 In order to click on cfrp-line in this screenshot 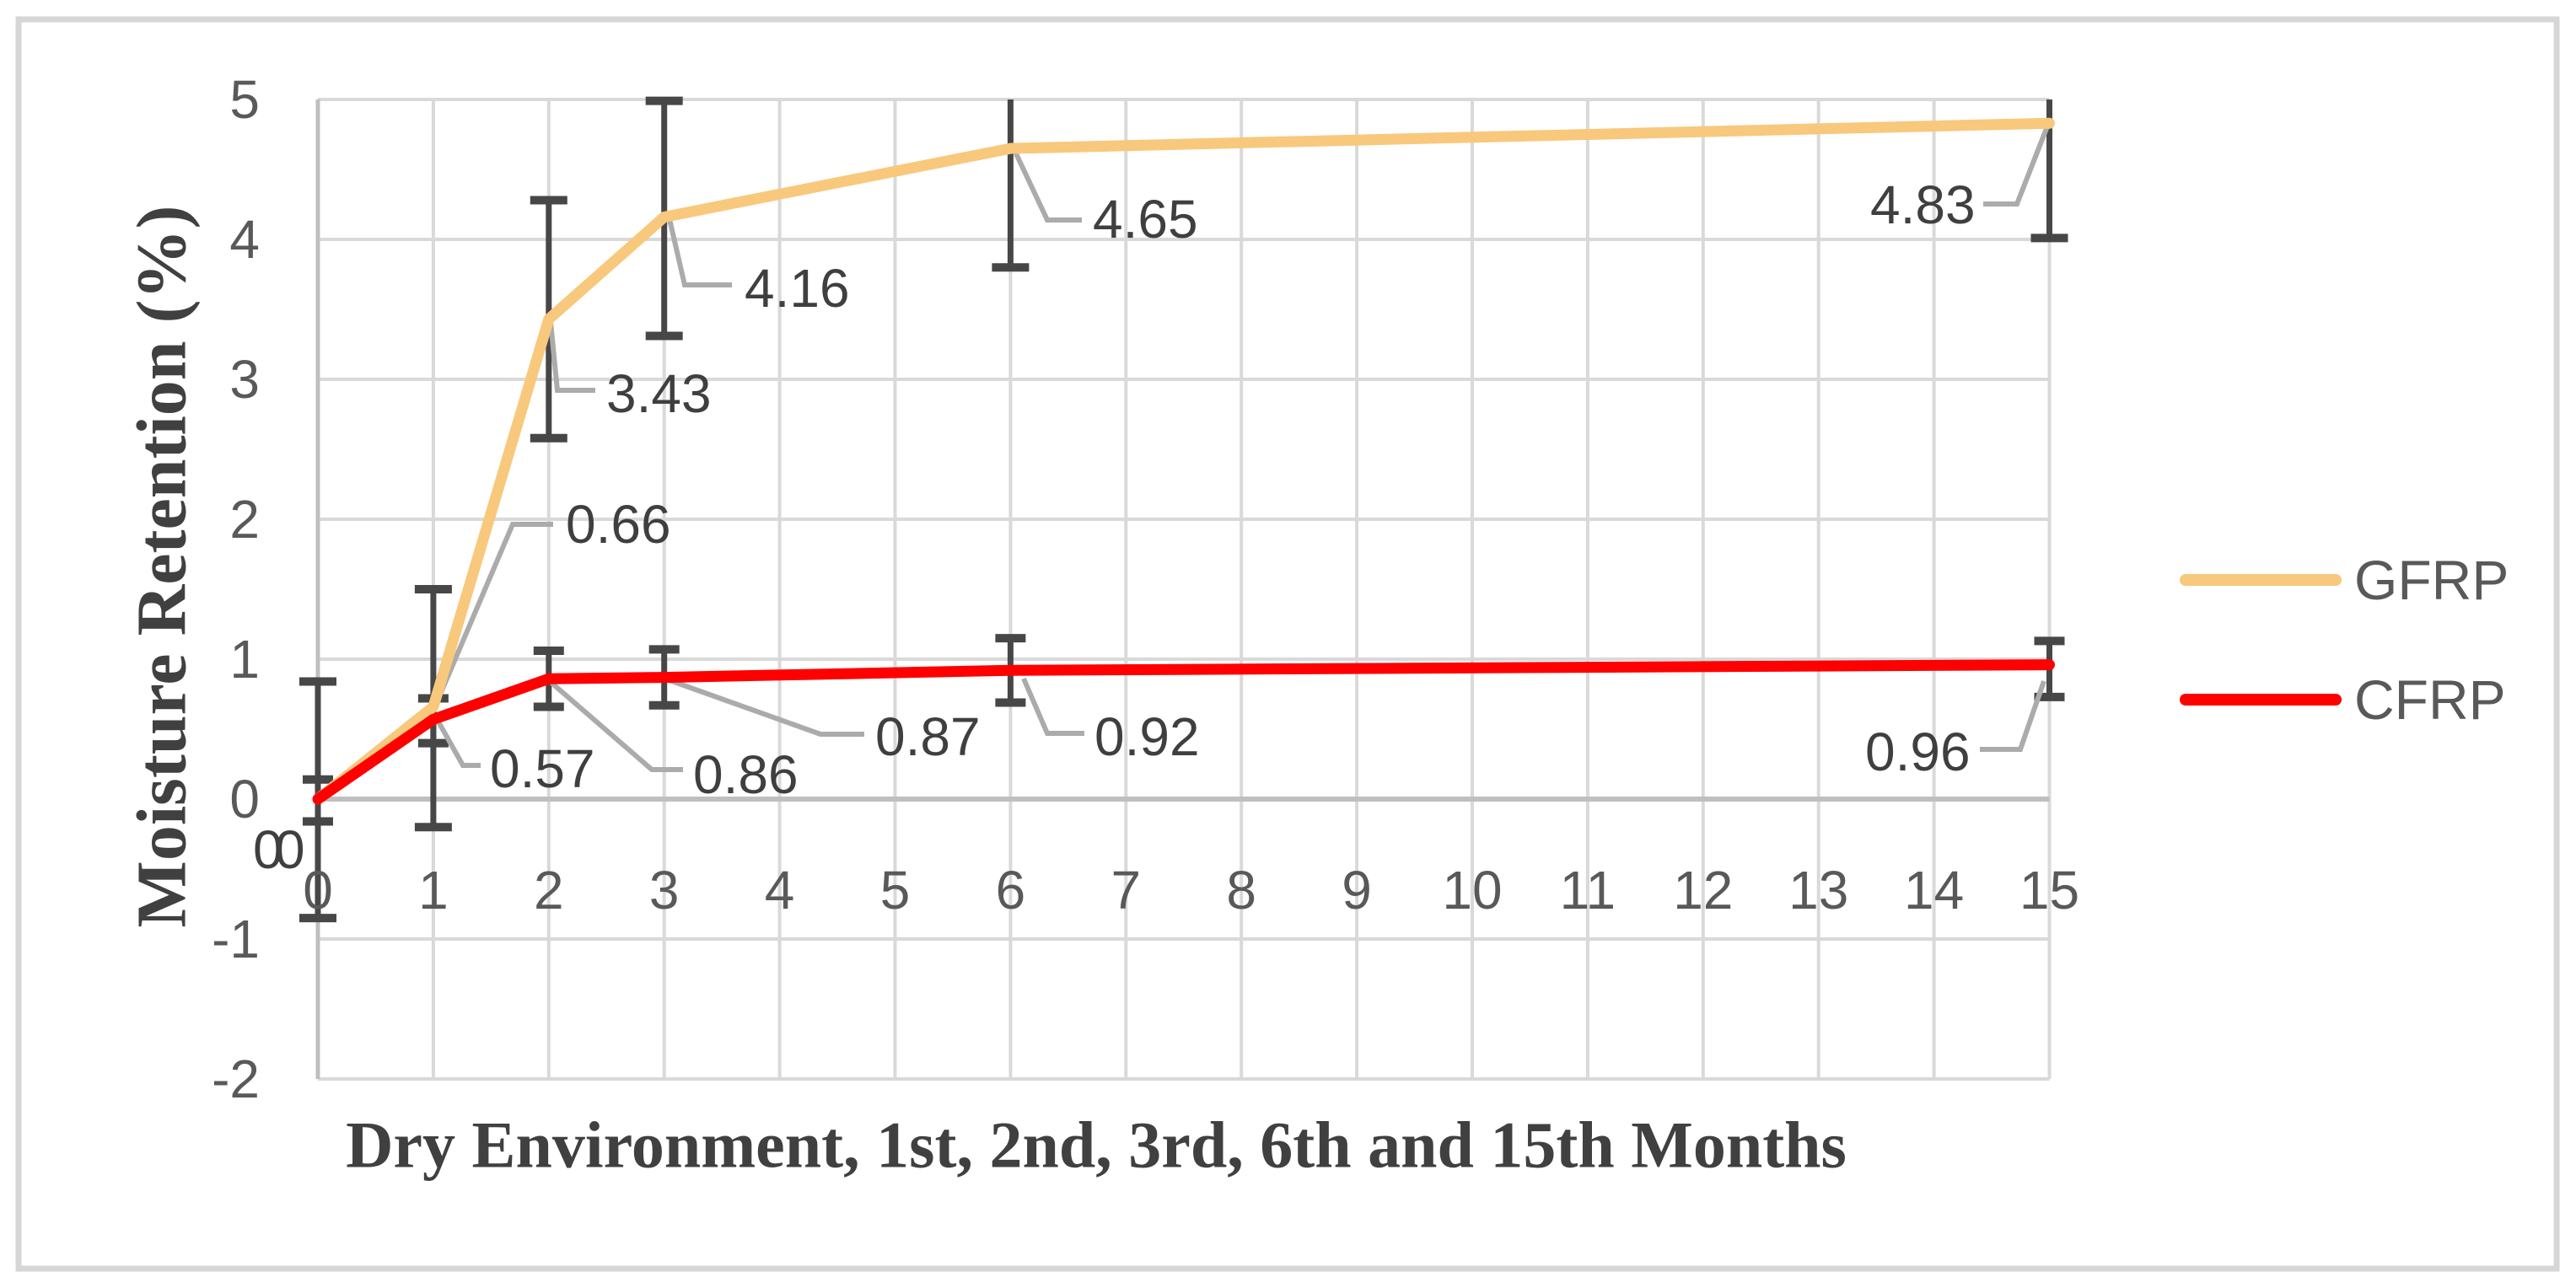, I will do `click(1183, 732)`.